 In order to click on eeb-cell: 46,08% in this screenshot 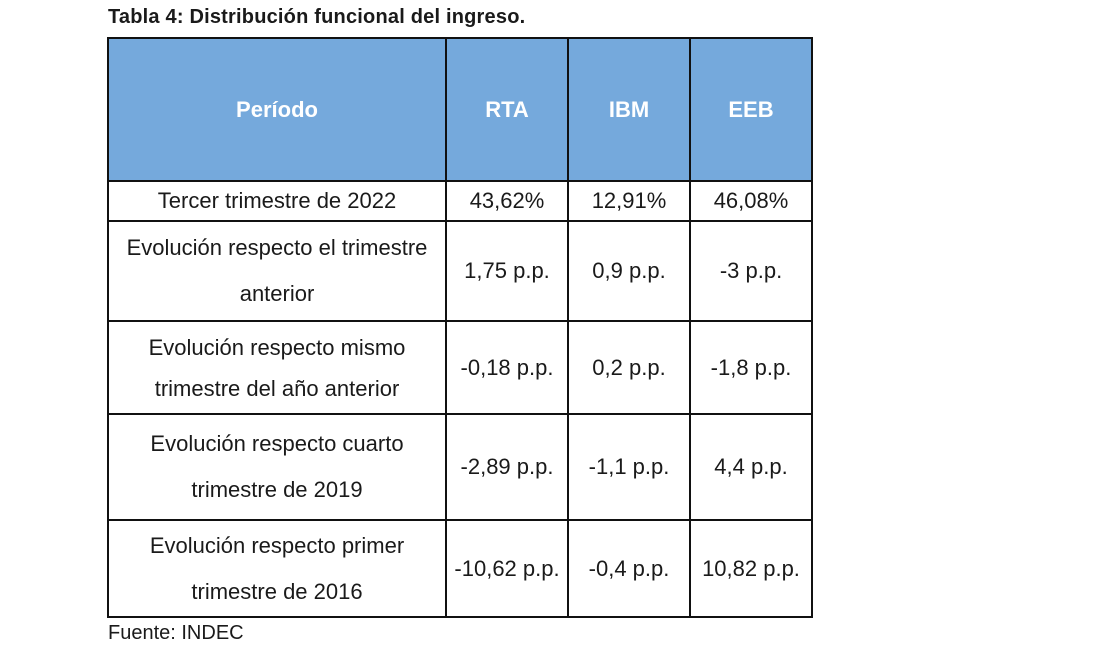, I will do `click(751, 201)`.